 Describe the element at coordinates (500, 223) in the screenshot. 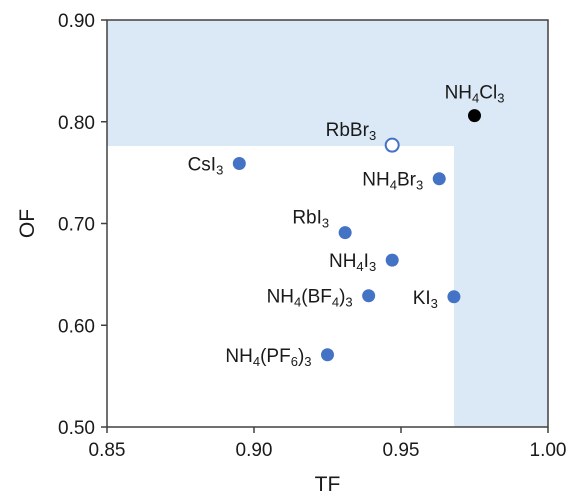

I see `light-region-right` at that location.